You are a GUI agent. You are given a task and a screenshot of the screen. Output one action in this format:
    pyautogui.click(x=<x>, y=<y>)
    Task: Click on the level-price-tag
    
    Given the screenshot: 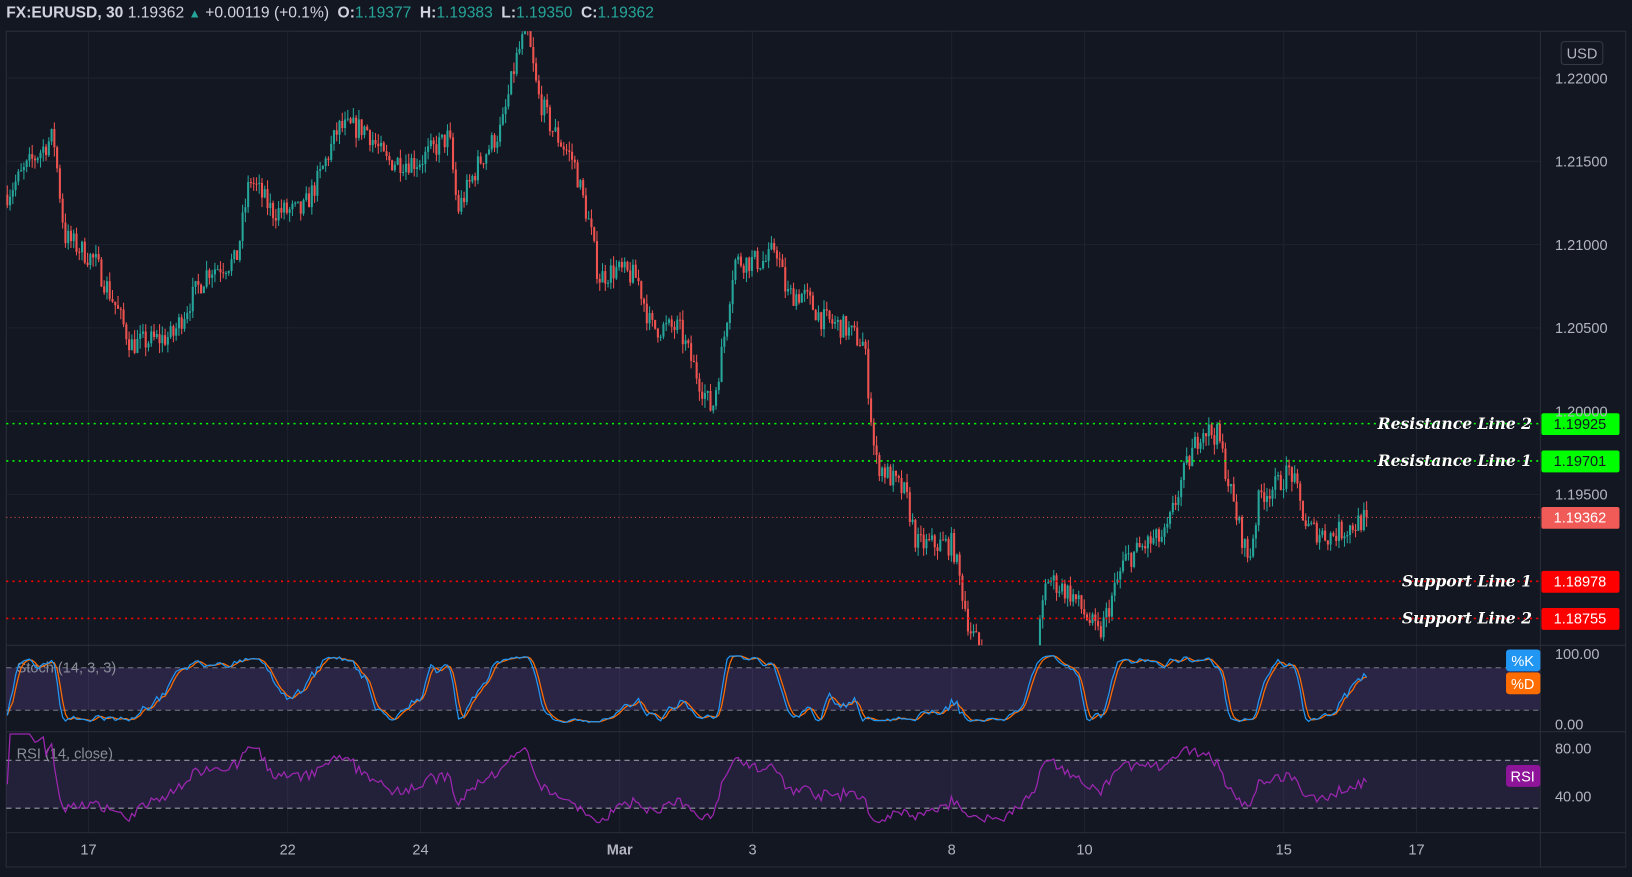 What is the action you would take?
    pyautogui.click(x=1580, y=424)
    